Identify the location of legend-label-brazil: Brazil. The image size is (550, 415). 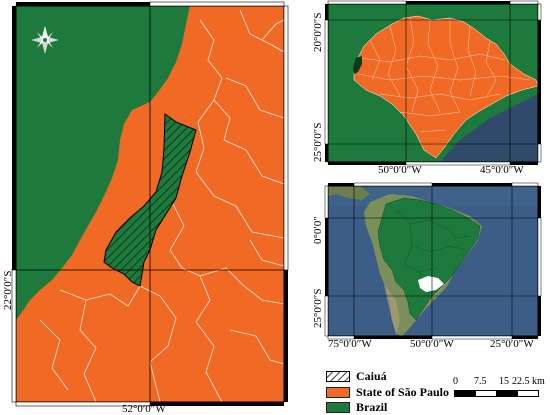
(372, 407).